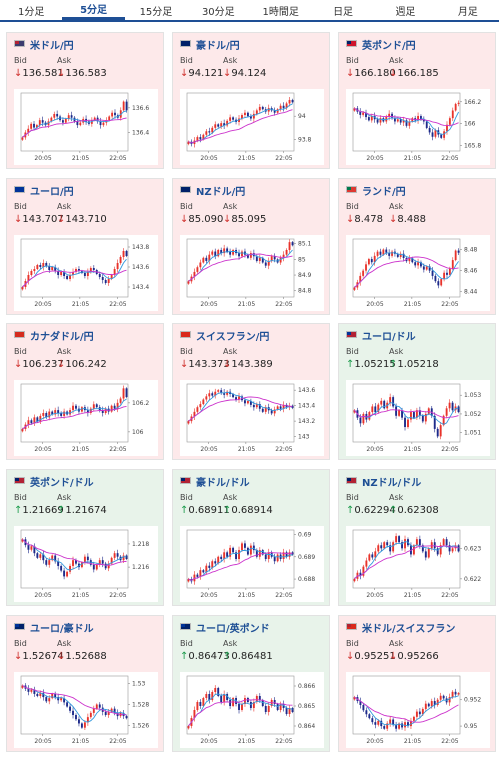 This screenshot has height=759, width=499. Describe the element at coordinates (371, 656) in the screenshot. I see `bid-price: ↓0.95251` at that location.